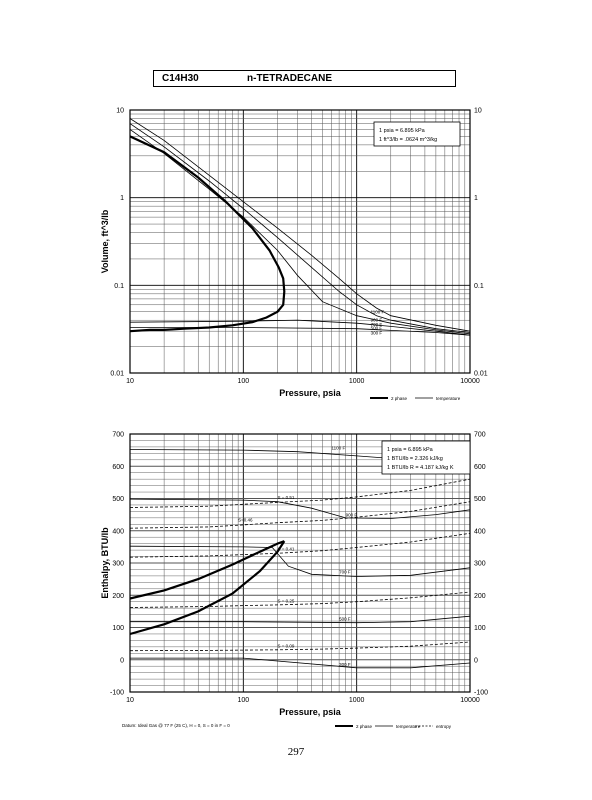 The height and width of the screenshot is (800, 592). Describe the element at coordinates (285, 548) in the screenshot. I see `curve-label: S = 0.41` at that location.